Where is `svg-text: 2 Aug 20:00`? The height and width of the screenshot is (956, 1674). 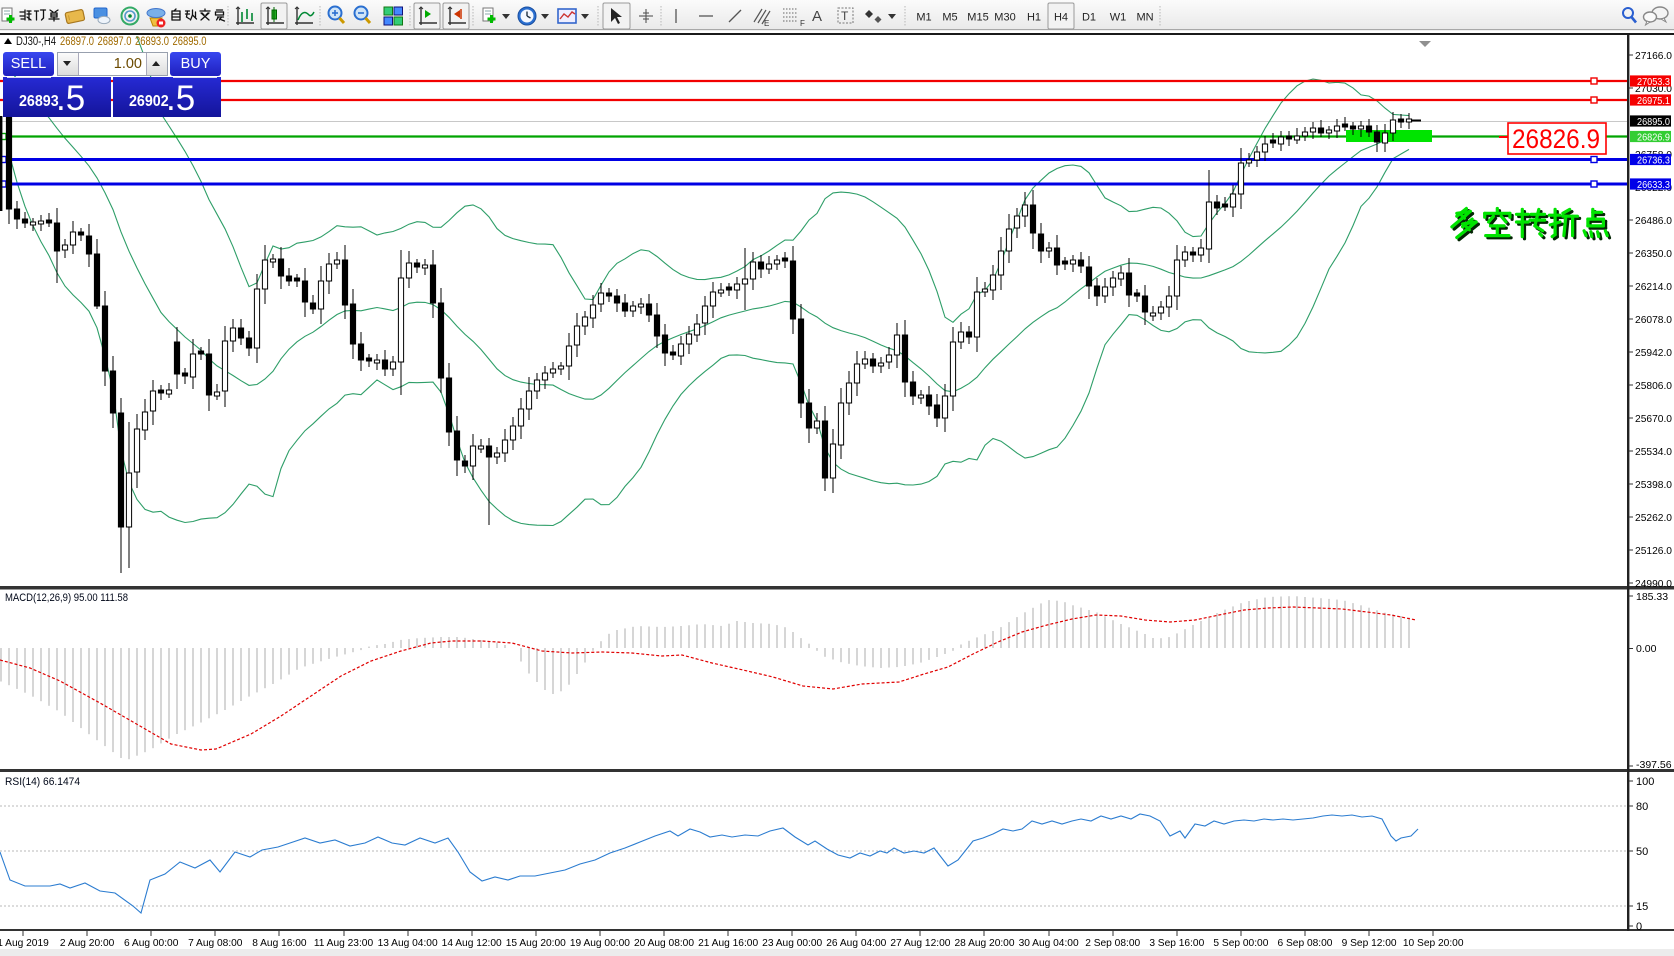
svg-text: 2 Aug 20:00 is located at coordinates (87, 943).